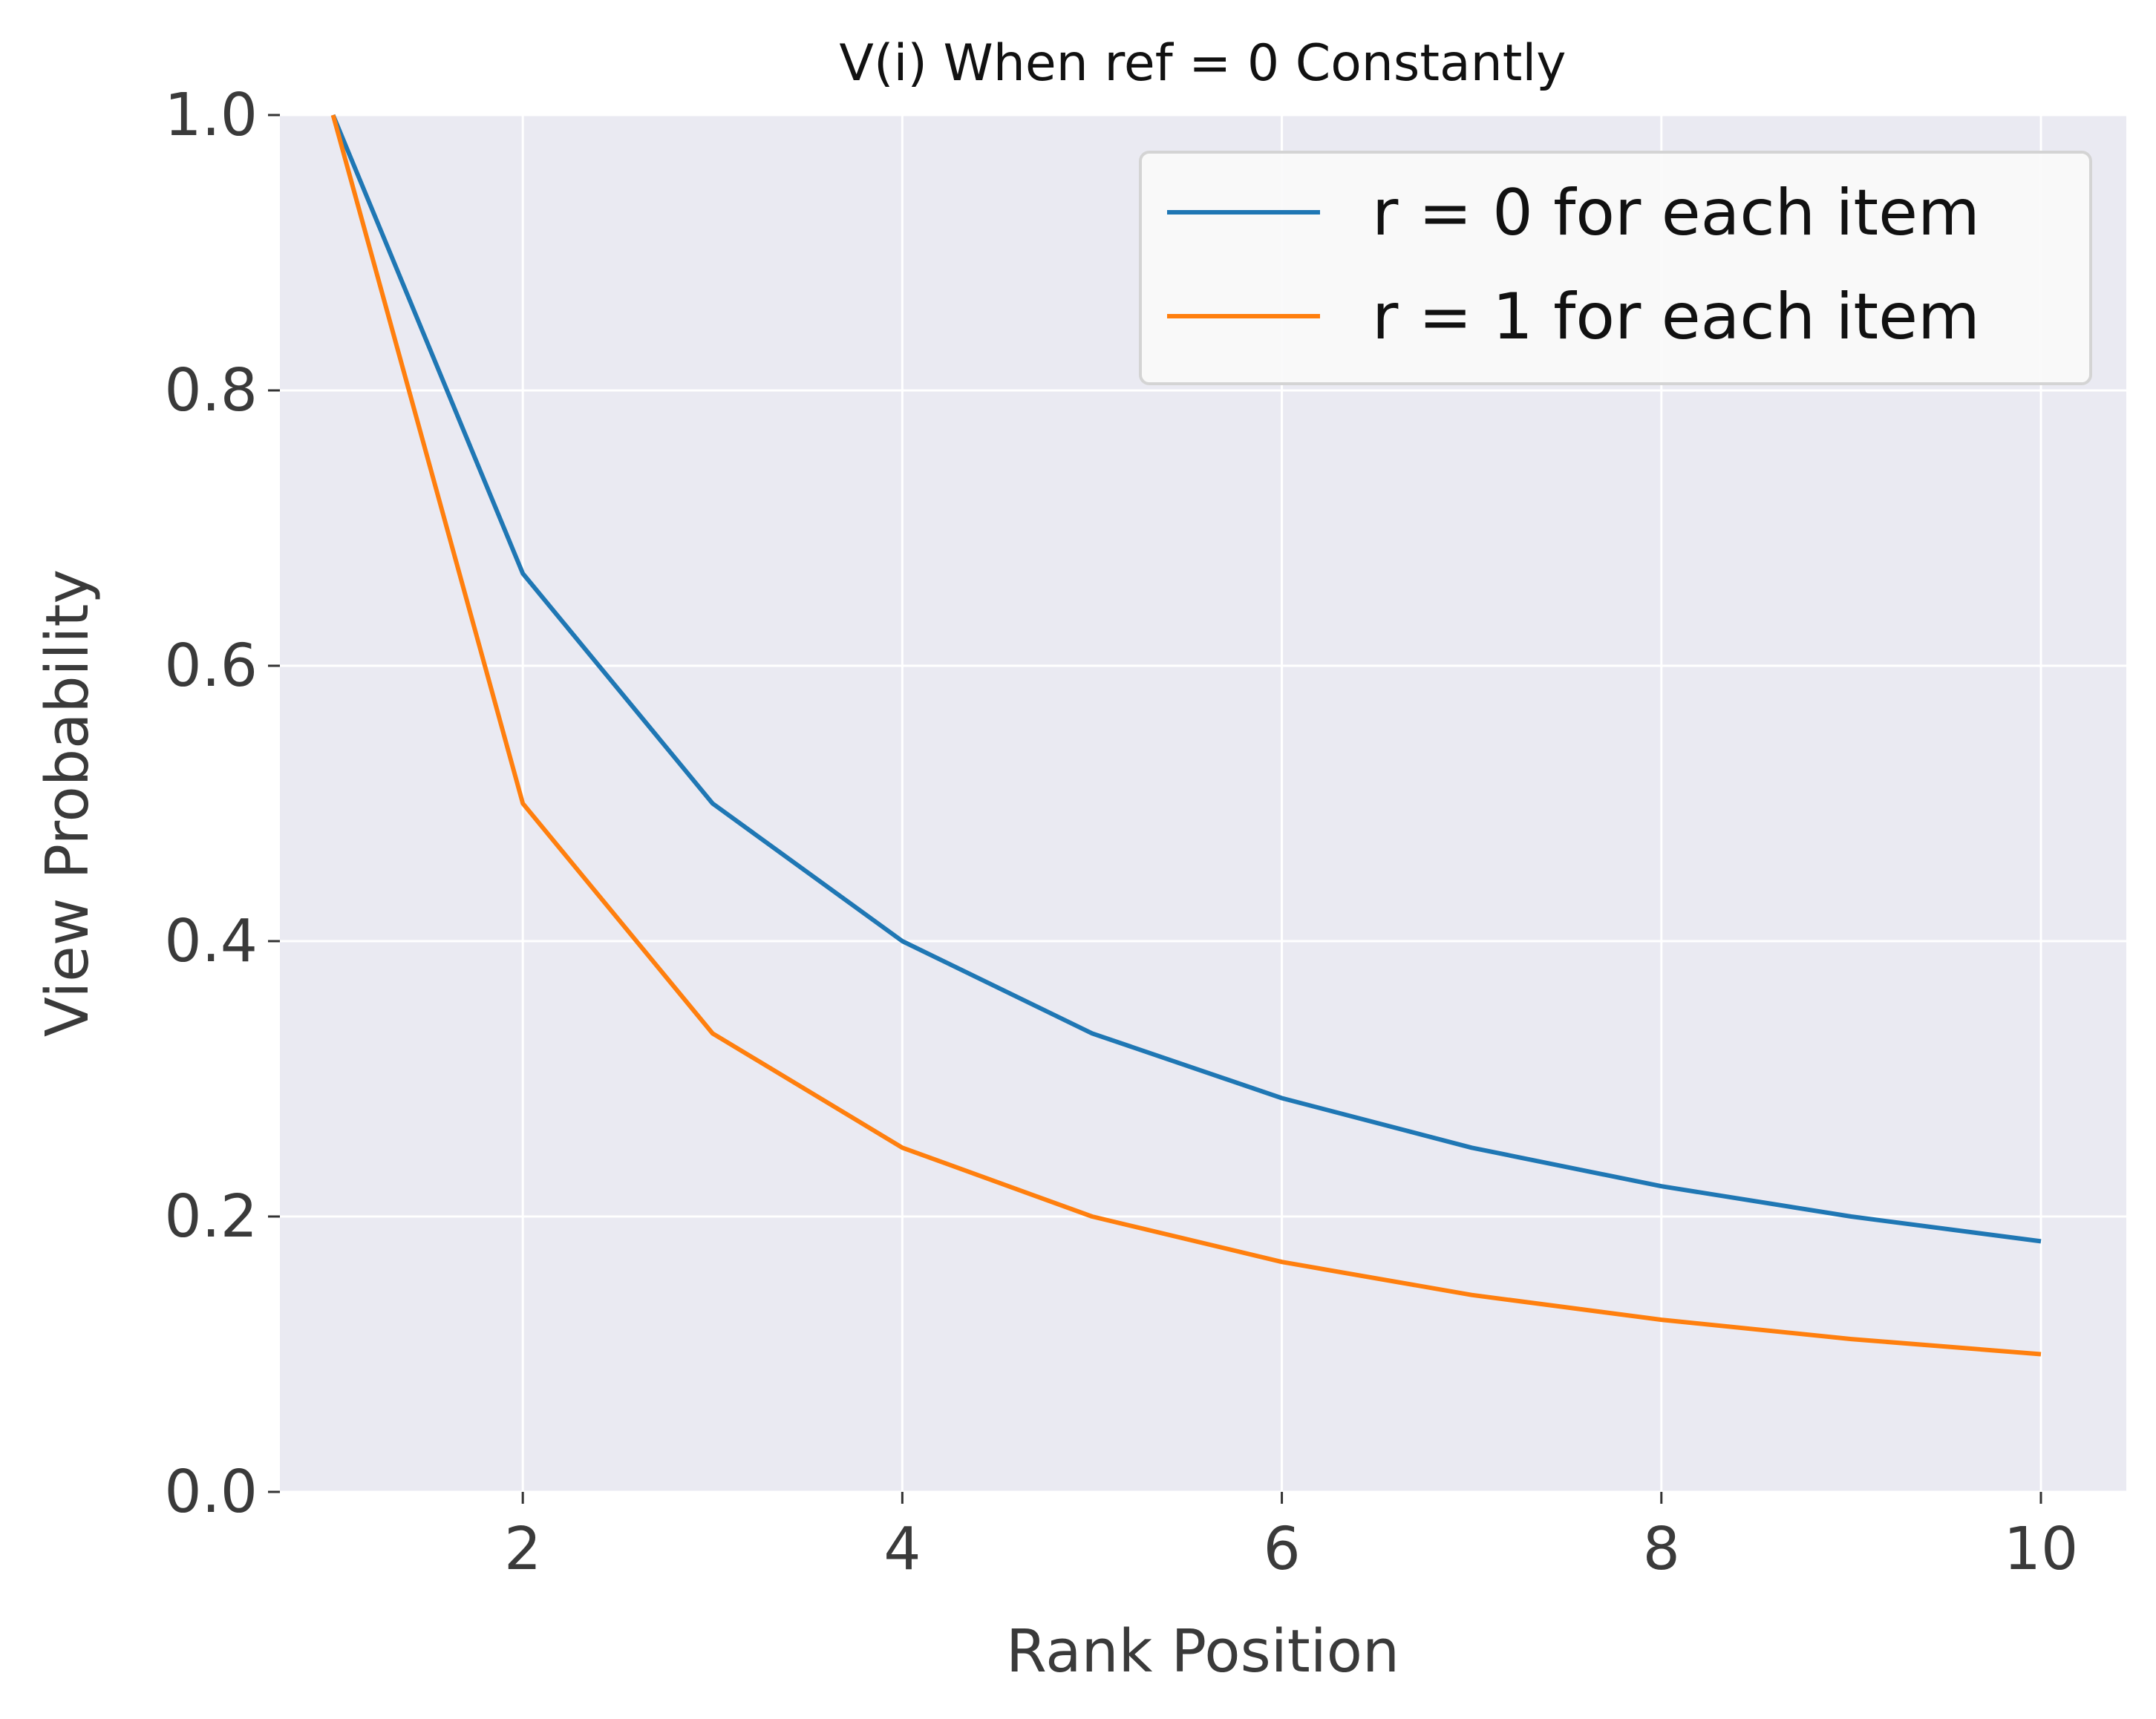 The image size is (2156, 1719). Describe the element at coordinates (2041, 1549) in the screenshot. I see `x-tick-label: 10` at that location.